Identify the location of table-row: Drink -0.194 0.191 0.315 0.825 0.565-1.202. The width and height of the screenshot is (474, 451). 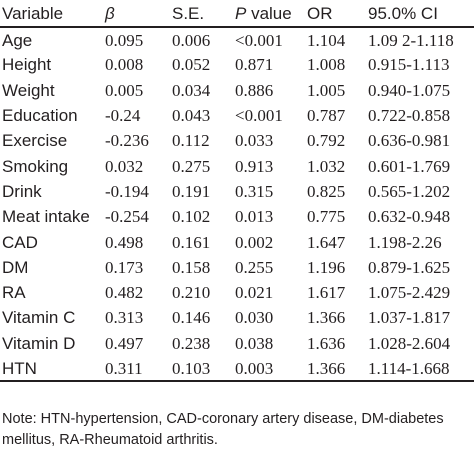
(237, 191).